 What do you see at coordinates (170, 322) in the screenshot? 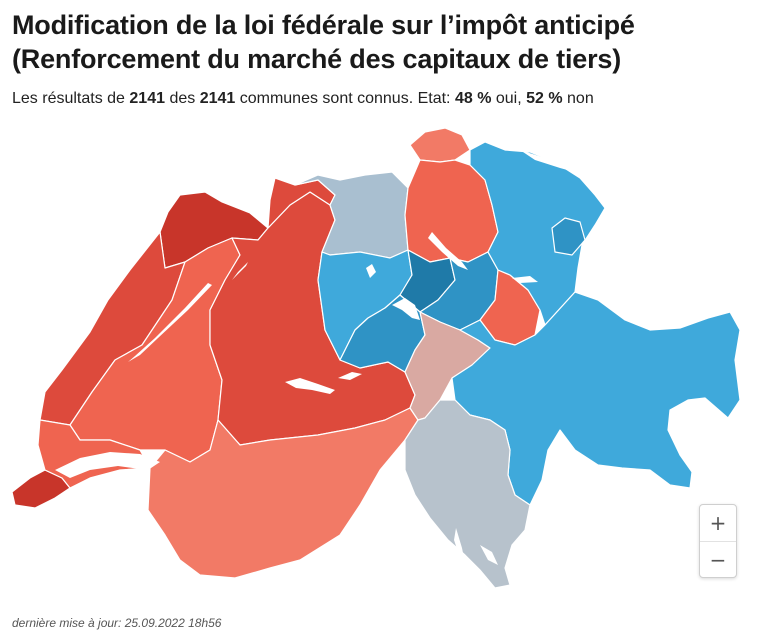
I see `lake-neuchatel` at bounding box center [170, 322].